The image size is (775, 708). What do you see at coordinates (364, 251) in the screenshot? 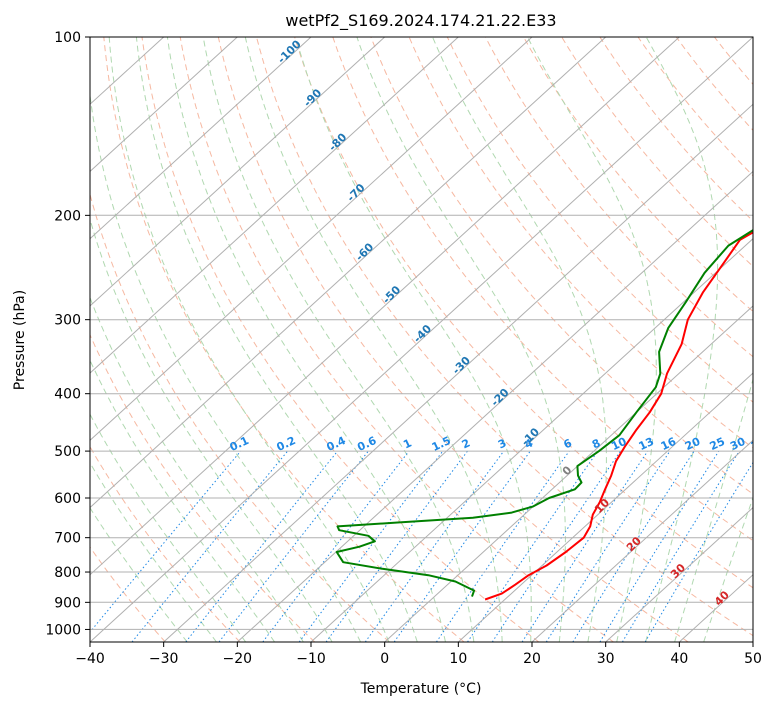
I see `isotherm-label-blue: -60` at bounding box center [364, 251].